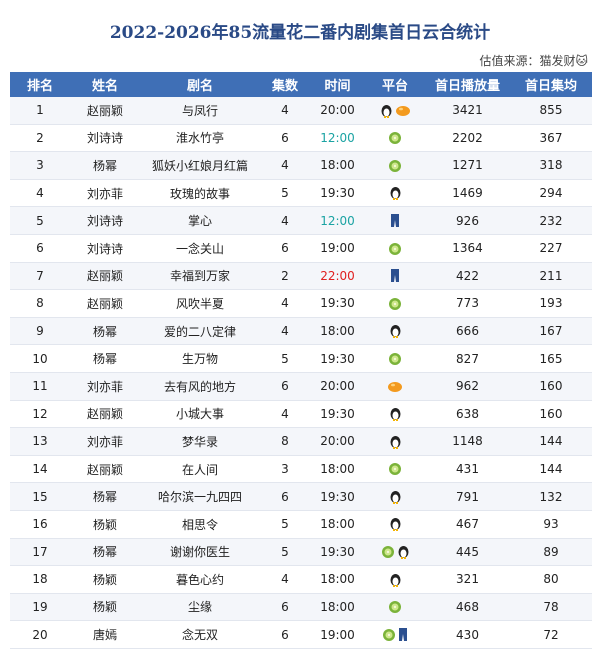 Image resolution: width=600 pixels, height=649 pixels. I want to click on time-cell: 19:00, so click(337, 248).